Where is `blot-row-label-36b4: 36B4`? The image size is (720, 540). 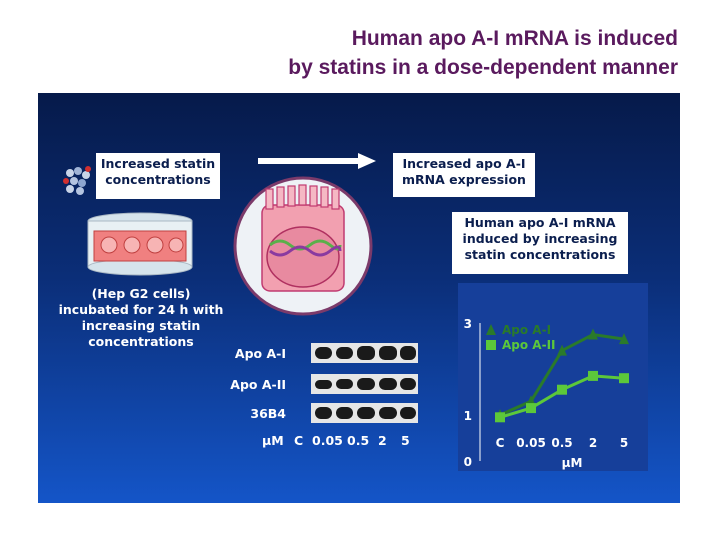 blot-row-label-36b4: 36B4 is located at coordinates (268, 413).